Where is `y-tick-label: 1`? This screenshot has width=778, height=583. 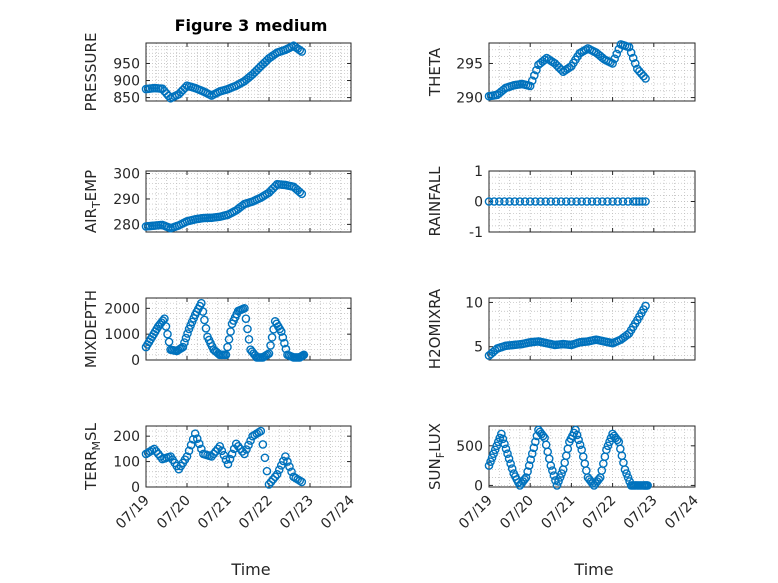
y-tick-label: 1 is located at coordinates (478, 172).